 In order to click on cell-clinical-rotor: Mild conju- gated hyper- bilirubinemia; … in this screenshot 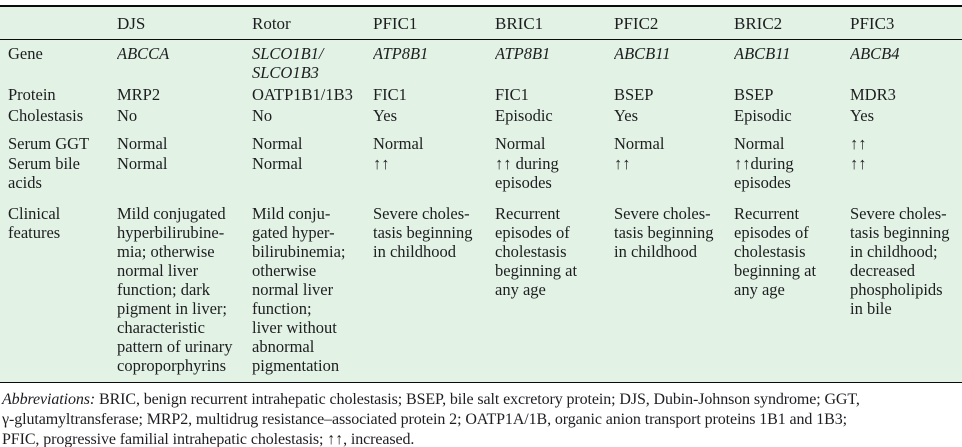, I will do `click(299, 289)`.